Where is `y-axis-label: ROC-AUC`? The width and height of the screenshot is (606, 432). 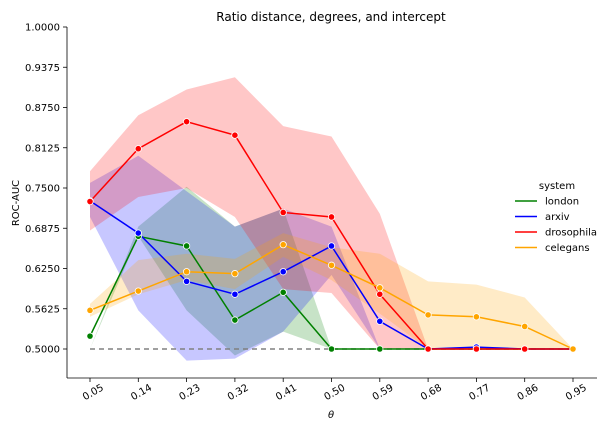
y-axis-label: ROC-AUC is located at coordinates (16, 203).